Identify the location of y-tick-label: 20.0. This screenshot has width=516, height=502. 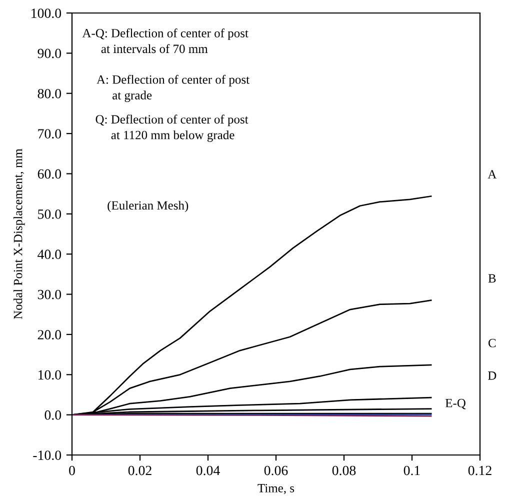
(50, 335).